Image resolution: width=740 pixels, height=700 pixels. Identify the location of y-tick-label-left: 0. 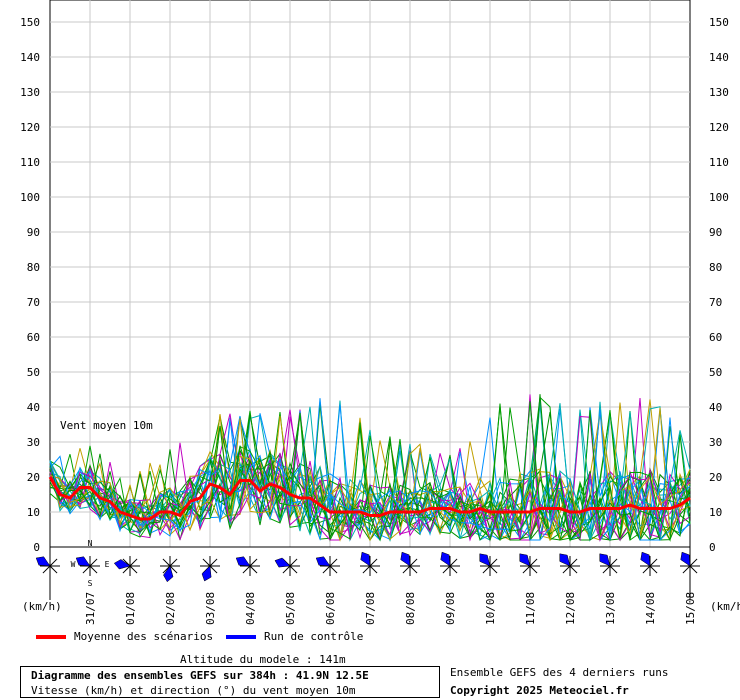
(36, 547).